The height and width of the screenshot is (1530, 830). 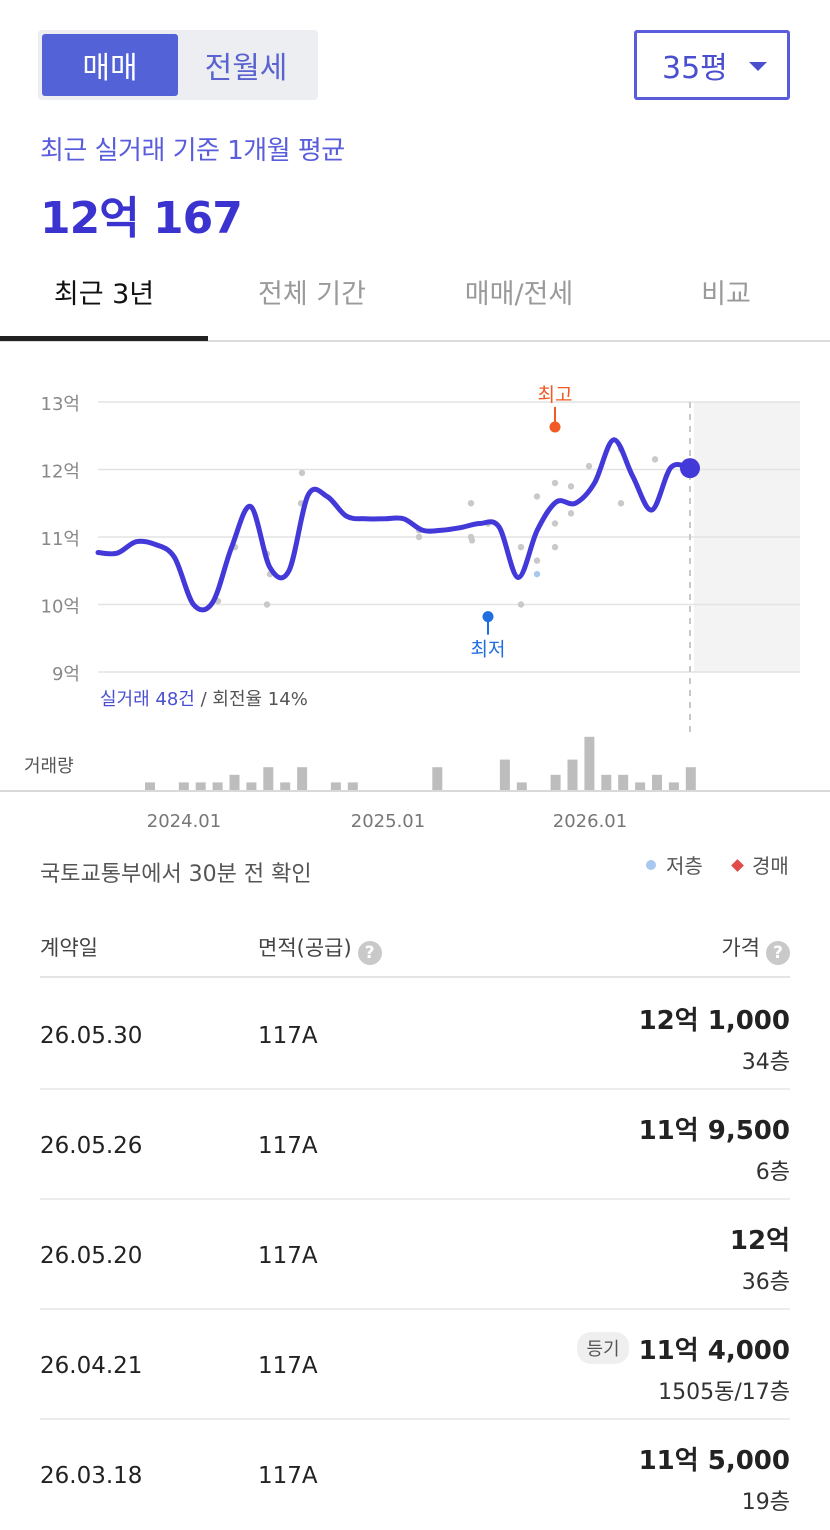 What do you see at coordinates (141, 218) in the screenshot?
I see `average-price: 12억 167` at bounding box center [141, 218].